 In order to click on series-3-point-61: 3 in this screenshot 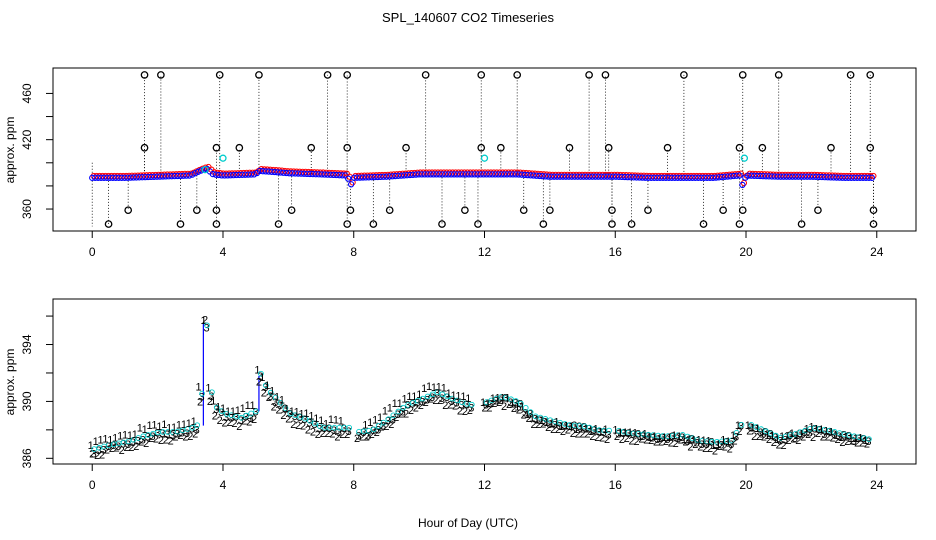, I will do `click(393, 421)`.